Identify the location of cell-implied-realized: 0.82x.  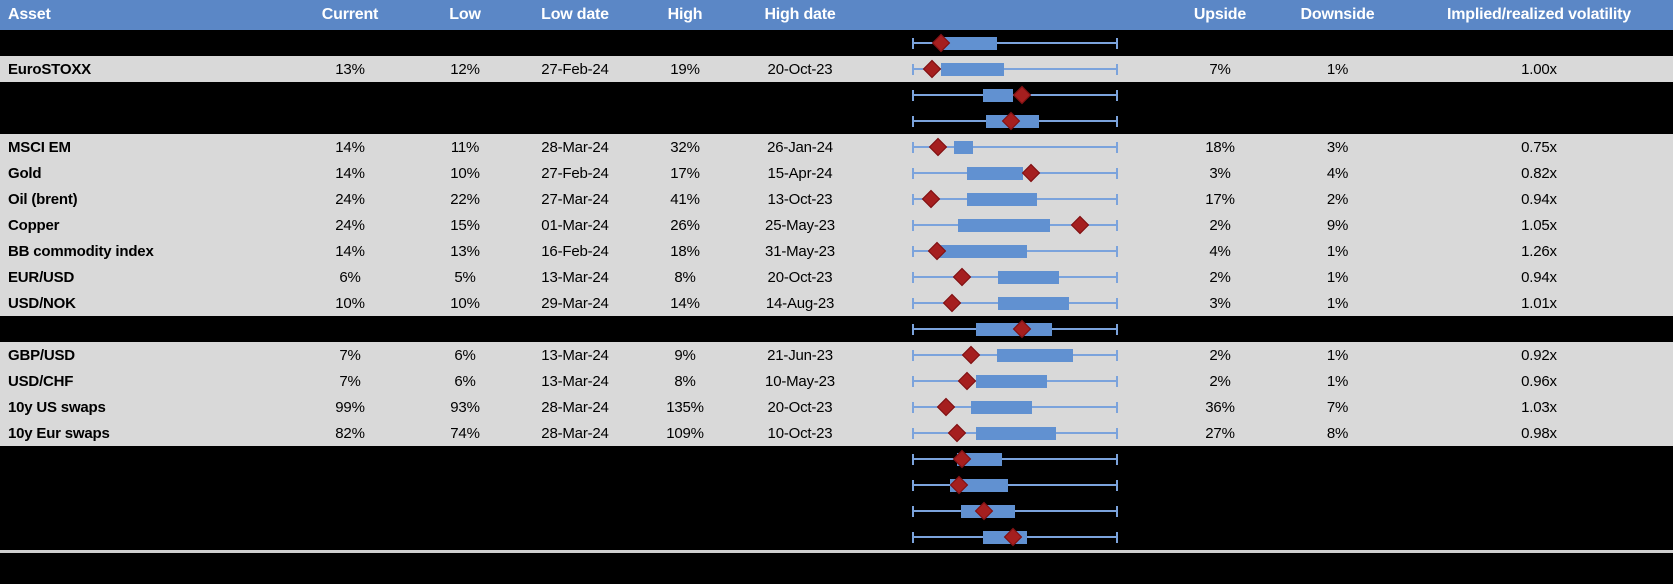
(1539, 173).